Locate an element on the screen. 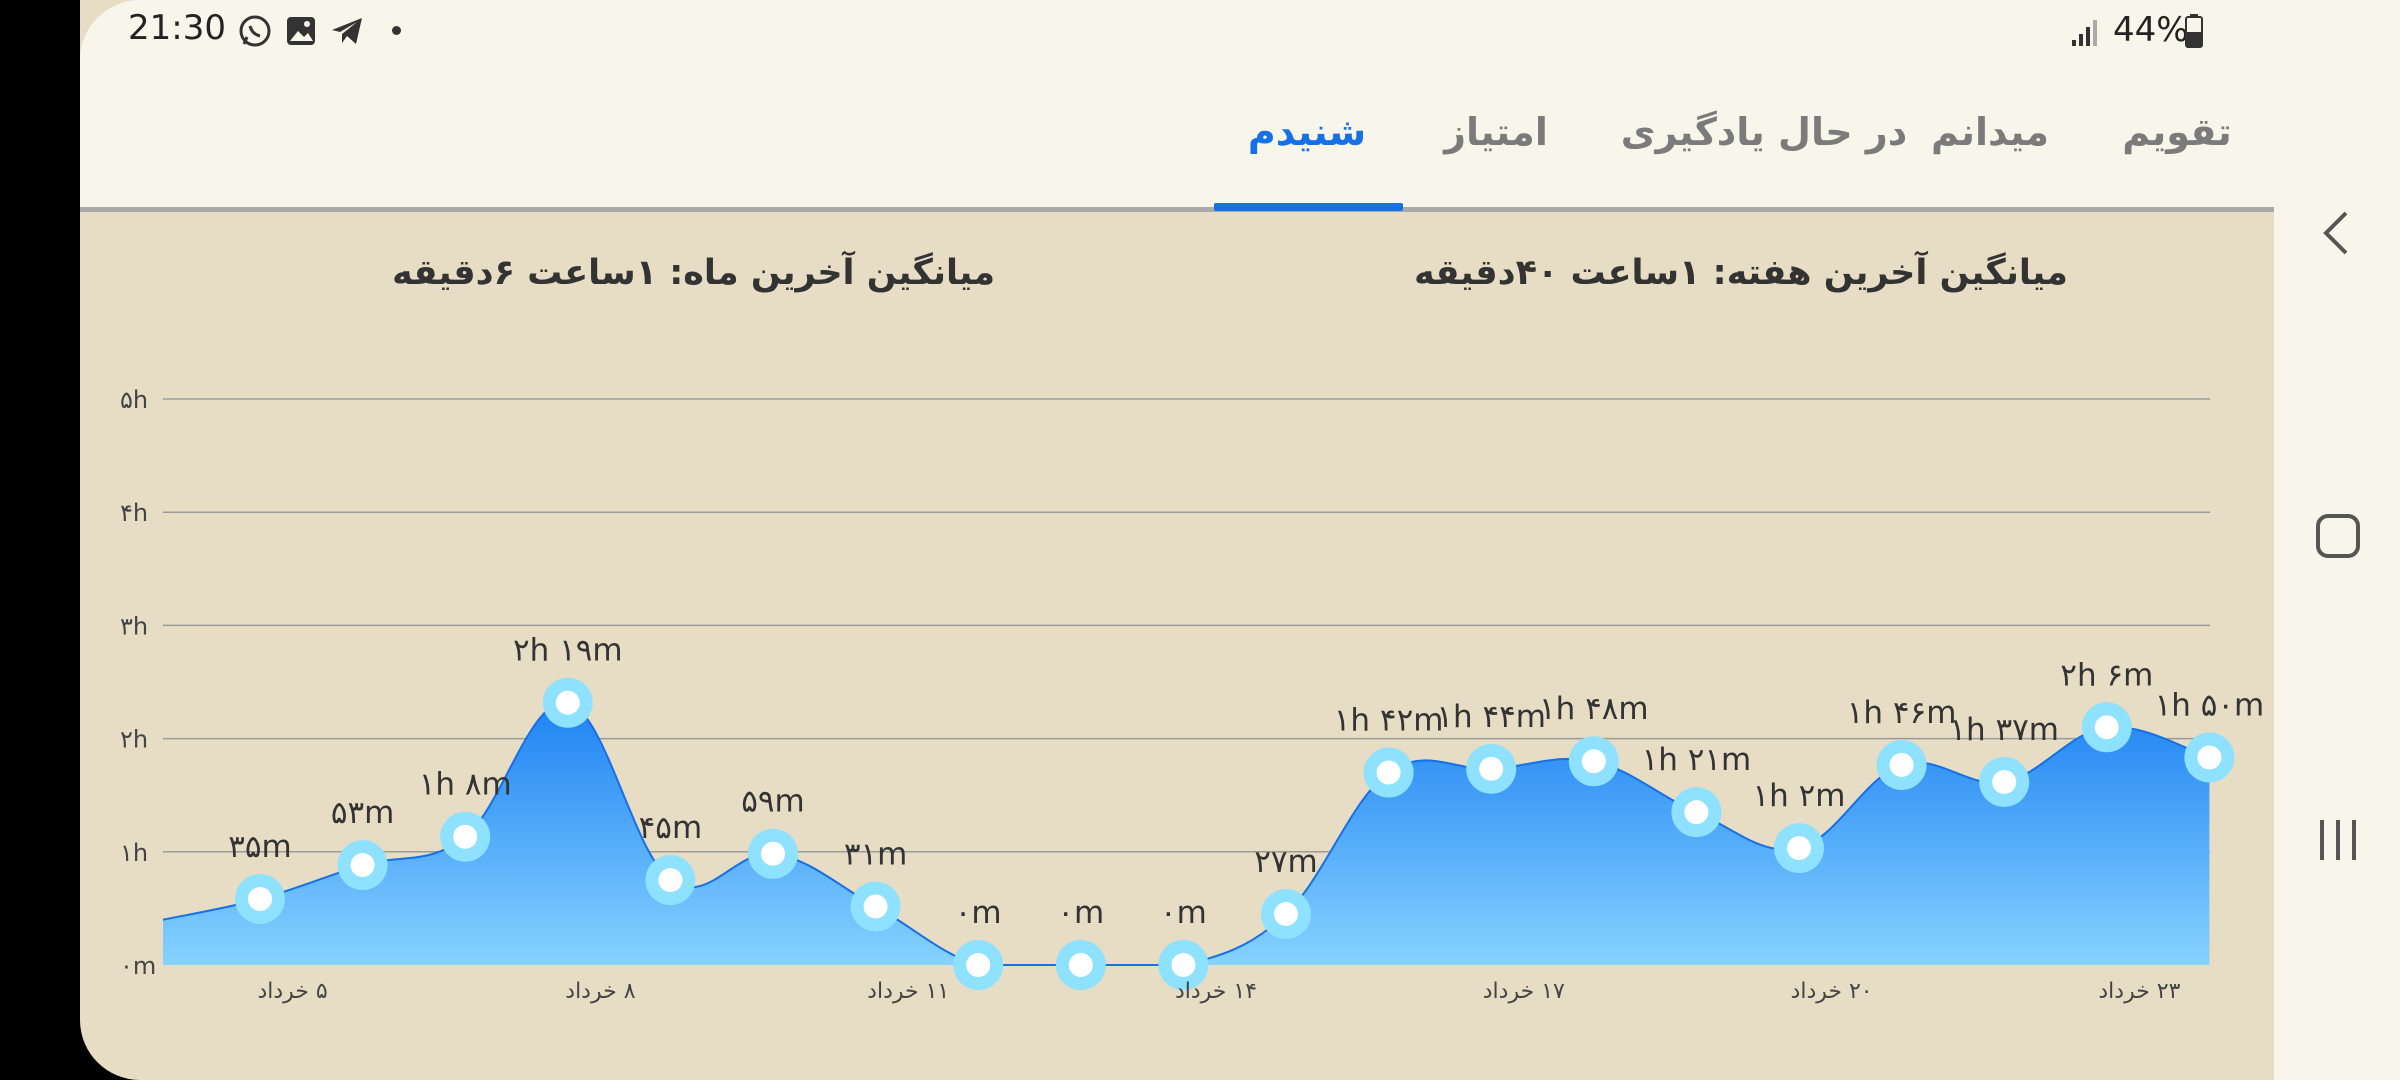  data-label: ۱h ۴۲m is located at coordinates (1389, 721).